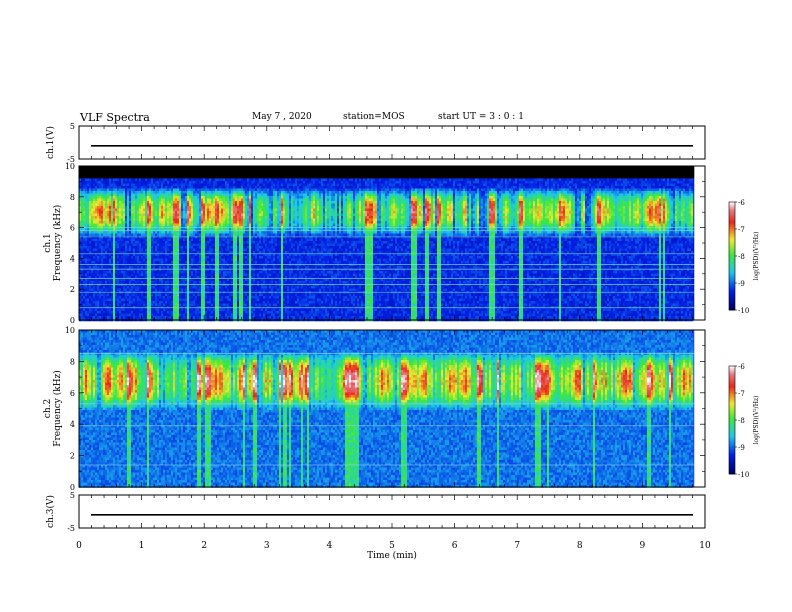 This screenshot has width=792, height=612. What do you see at coordinates (392, 546) in the screenshot?
I see `x-tick-label: 5` at bounding box center [392, 546].